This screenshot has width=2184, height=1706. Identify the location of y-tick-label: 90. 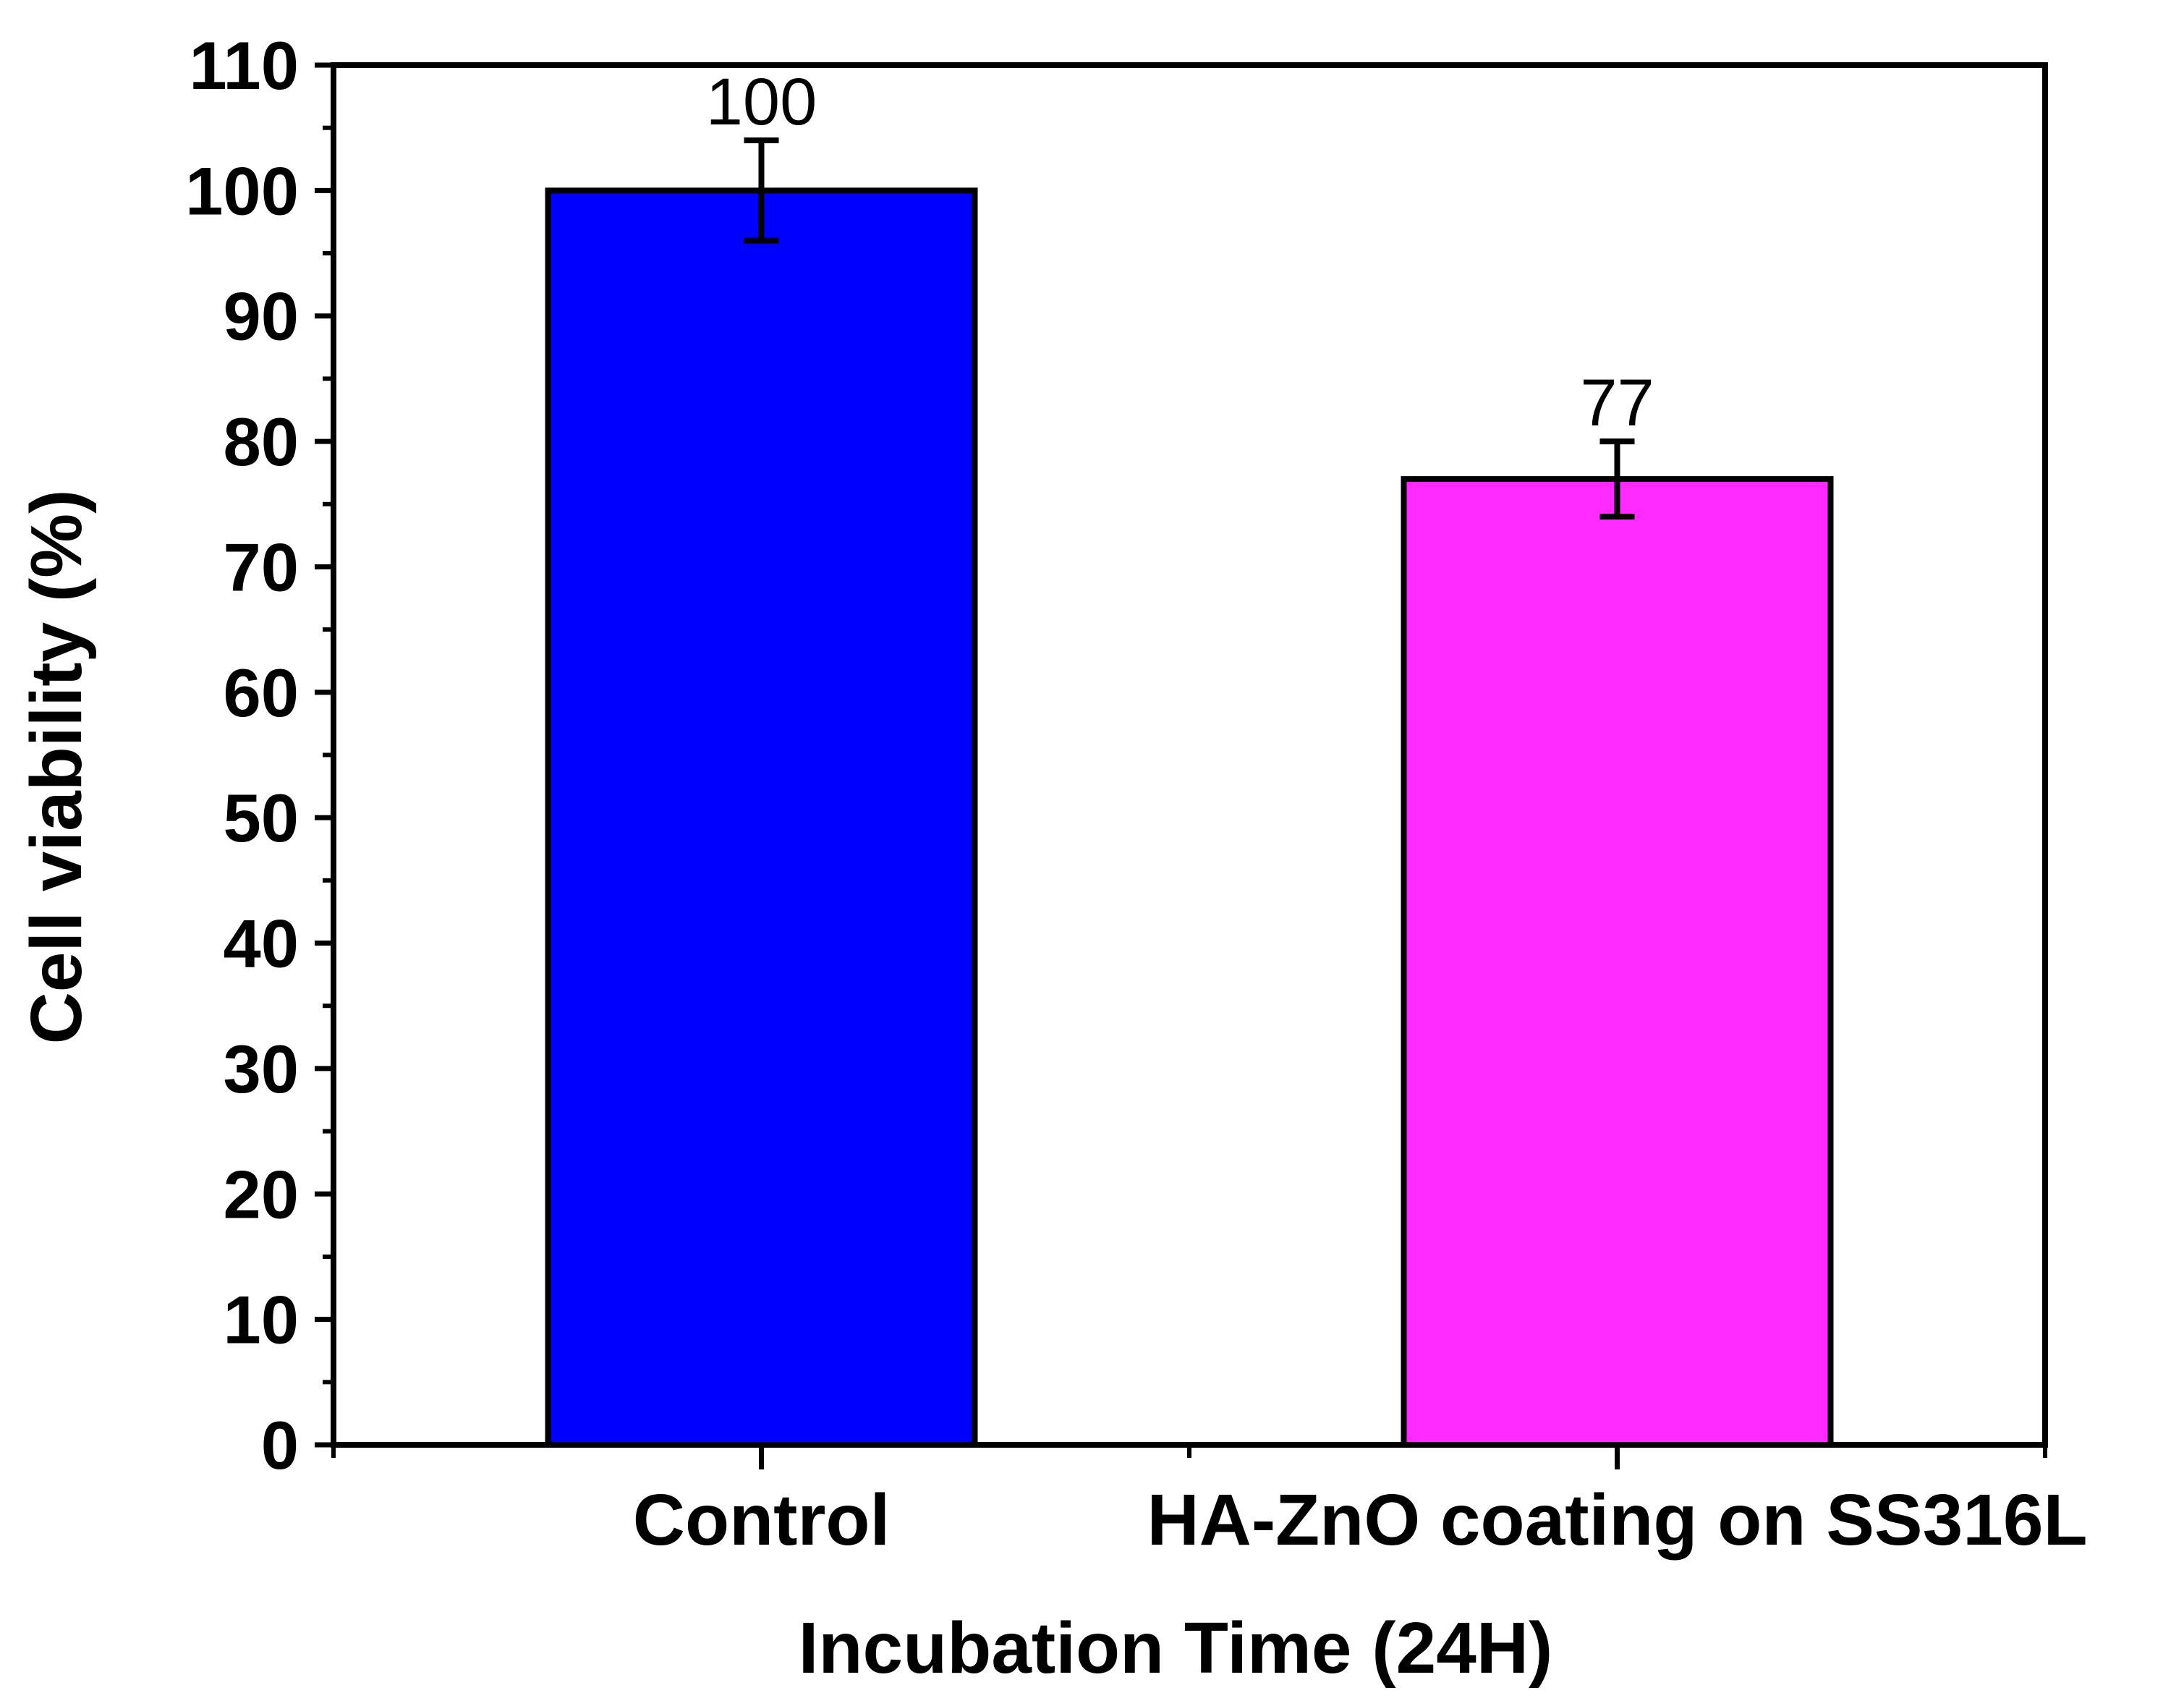
(261, 317).